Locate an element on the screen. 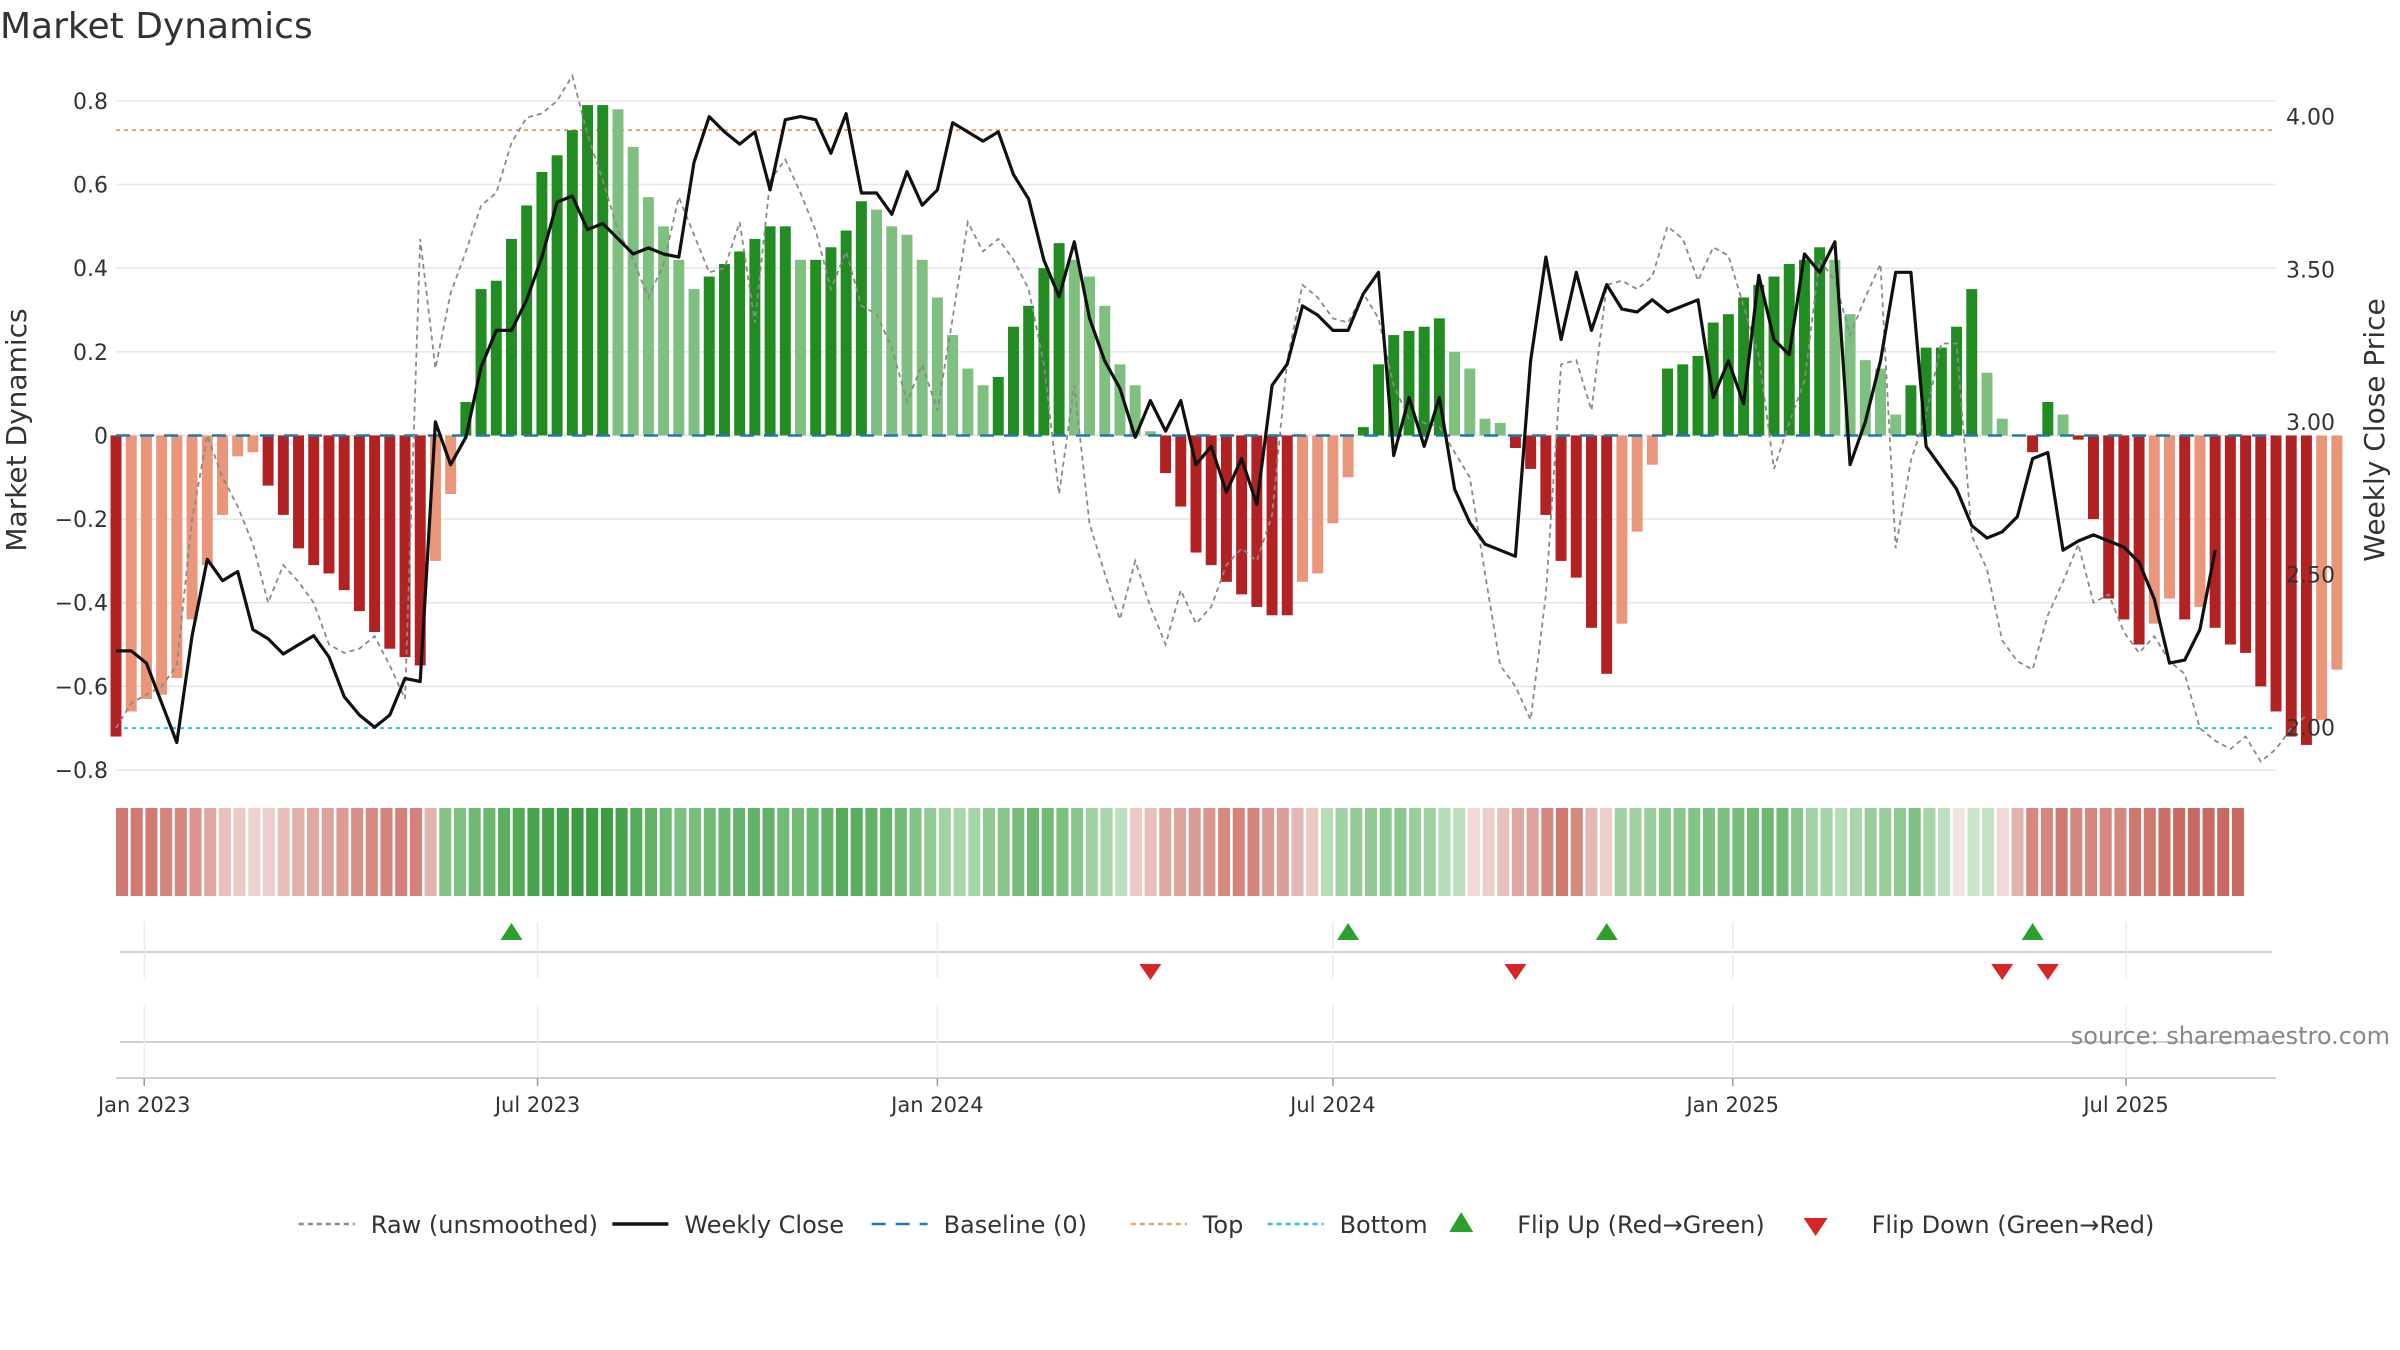 The height and width of the screenshot is (1350, 2400). y-tick-label: −0.2 is located at coordinates (81, 520).